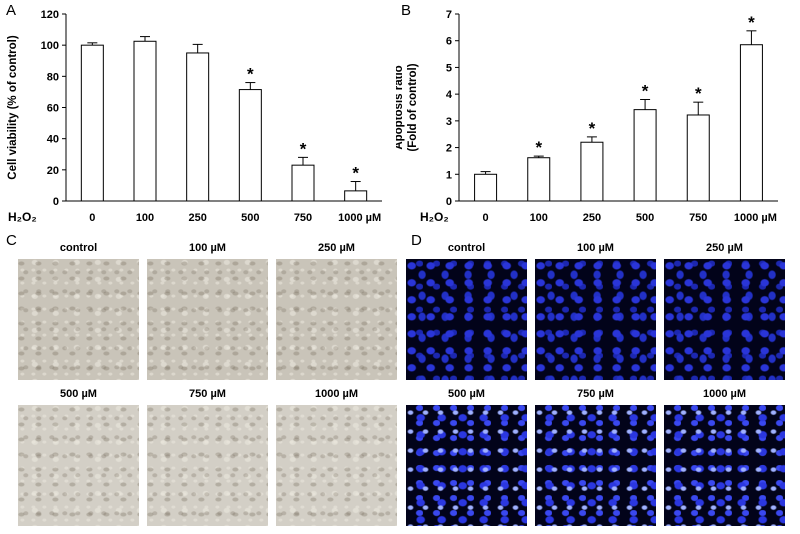 This screenshot has height=534, width=800. Describe the element at coordinates (53, 109) in the screenshot. I see `y-tick-label: 60` at that location.